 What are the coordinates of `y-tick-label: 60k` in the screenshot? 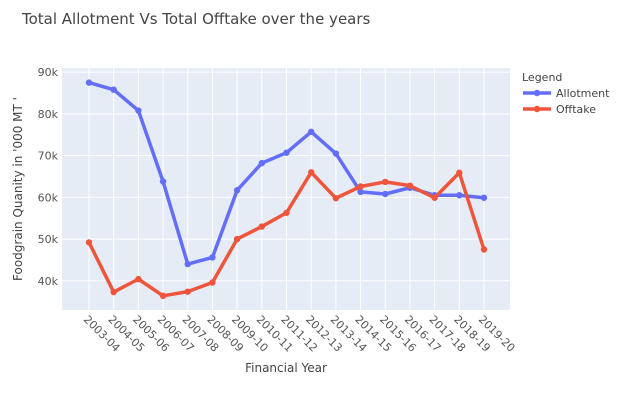 It's located at (48, 197).